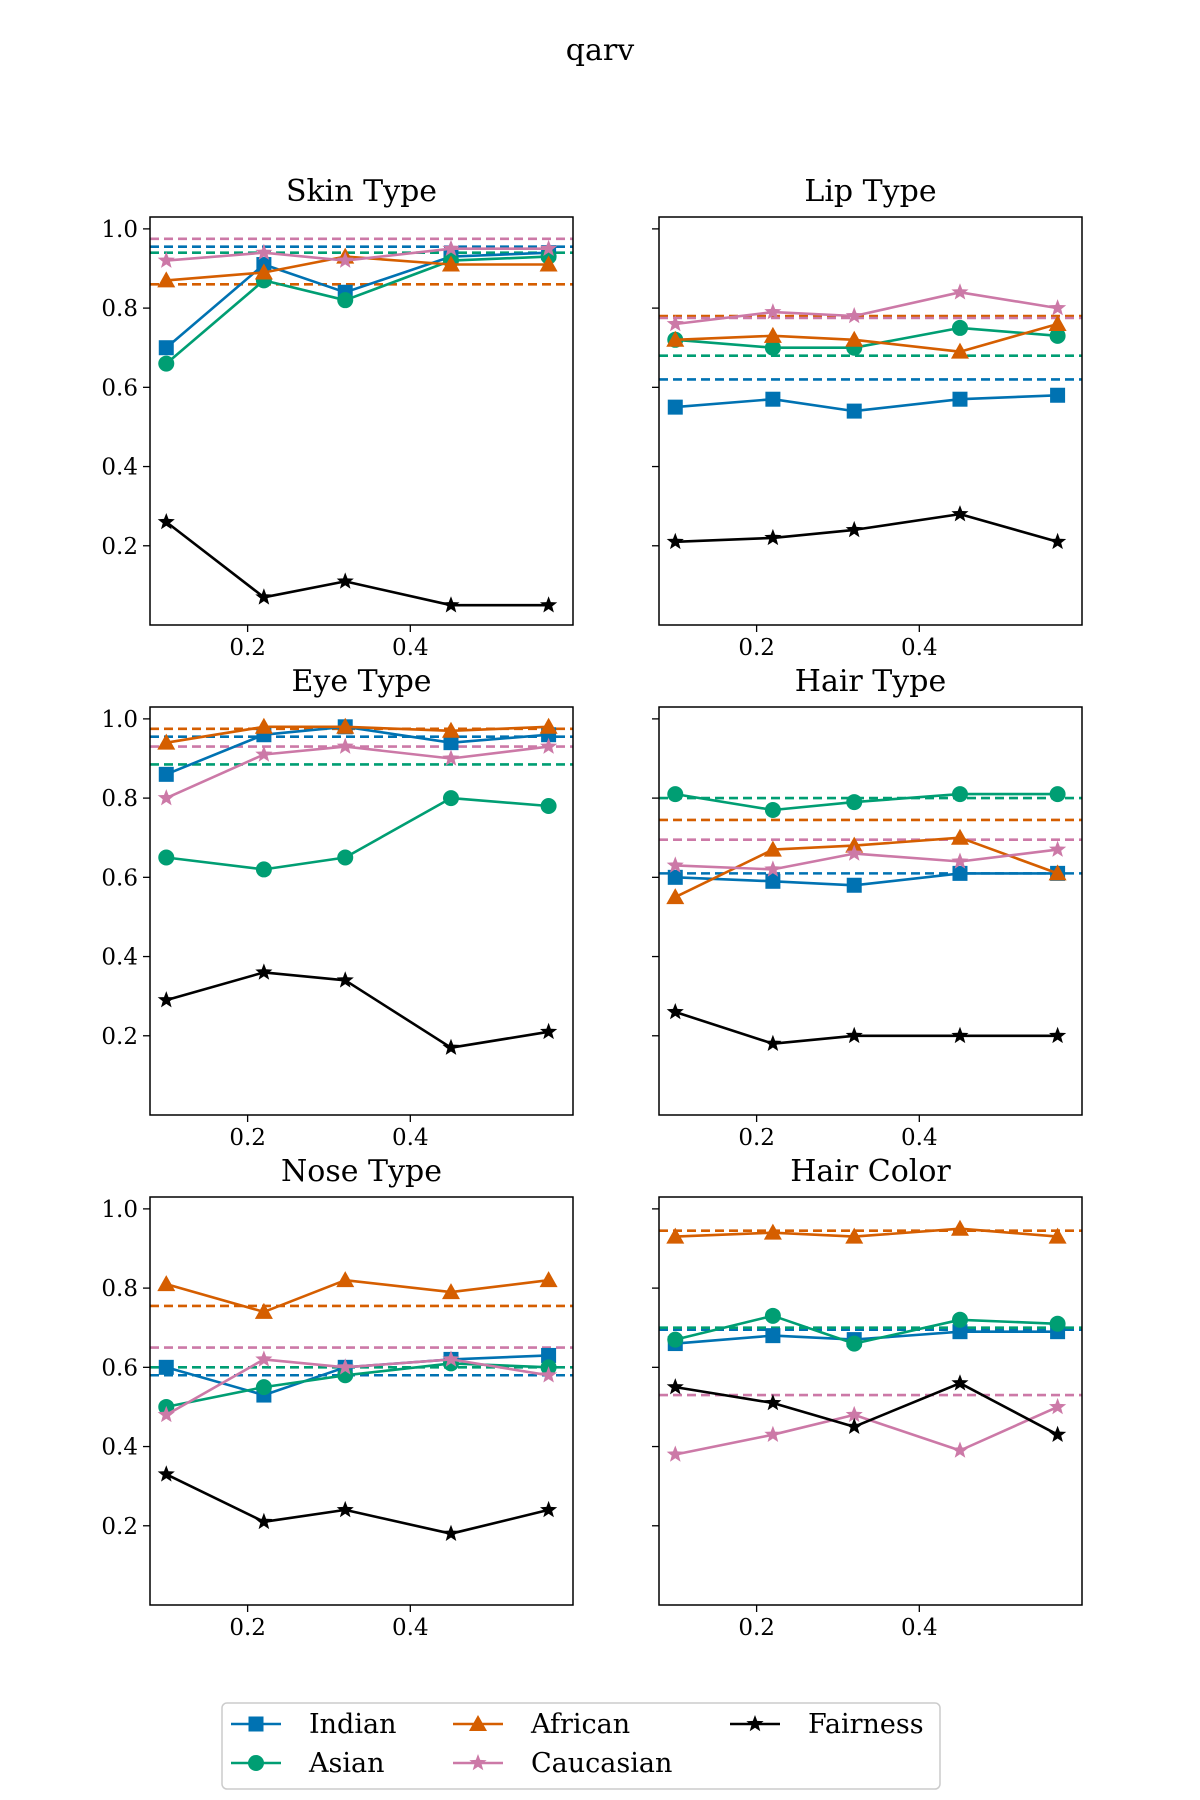  What do you see at coordinates (361, 1171) in the screenshot?
I see `subplot-title: Nose Type` at bounding box center [361, 1171].